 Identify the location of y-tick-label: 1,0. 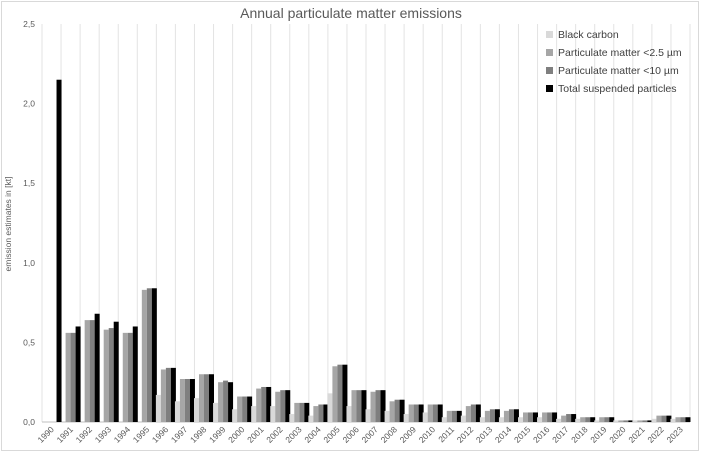
(29, 263).